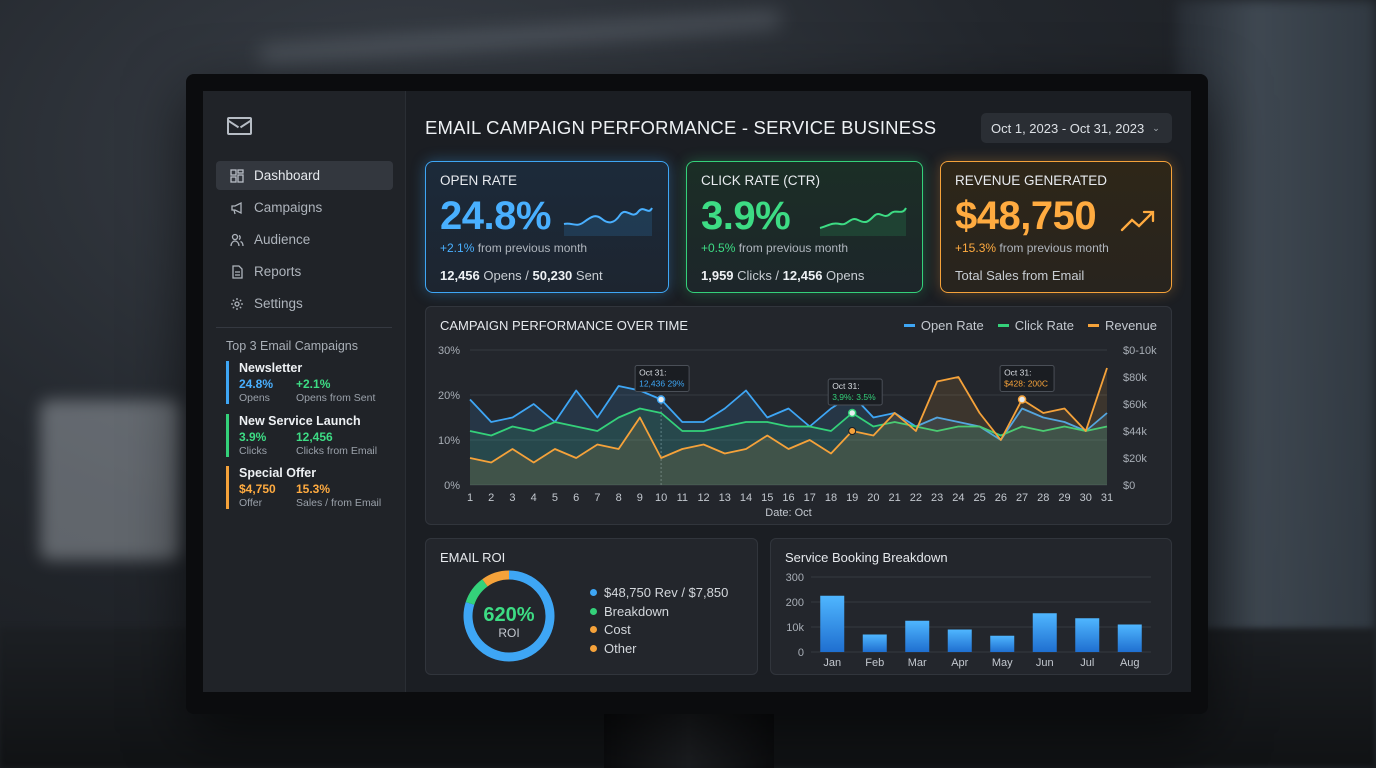 Image resolution: width=1376 pixels, height=768 pixels. I want to click on kpi-delta-text: from previous month, so click(1052, 248).